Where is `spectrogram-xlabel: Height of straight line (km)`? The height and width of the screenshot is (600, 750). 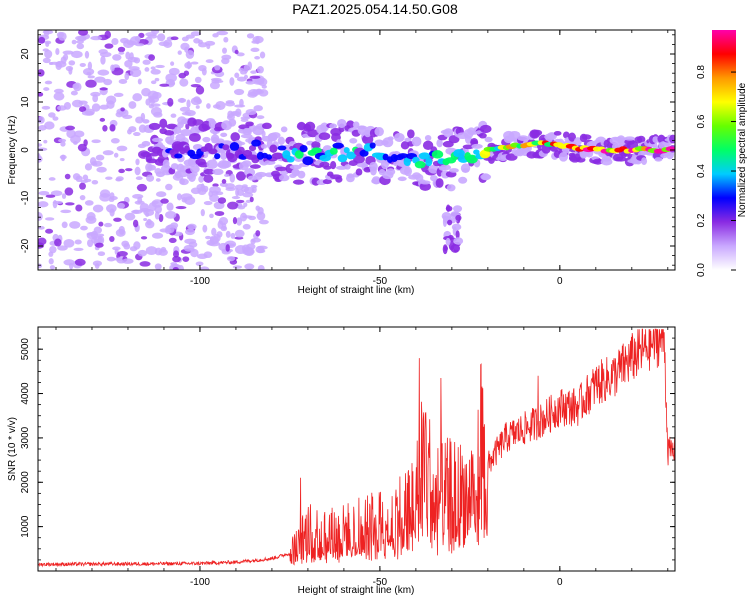
spectrogram-xlabel: Height of straight line (km) is located at coordinates (356, 290).